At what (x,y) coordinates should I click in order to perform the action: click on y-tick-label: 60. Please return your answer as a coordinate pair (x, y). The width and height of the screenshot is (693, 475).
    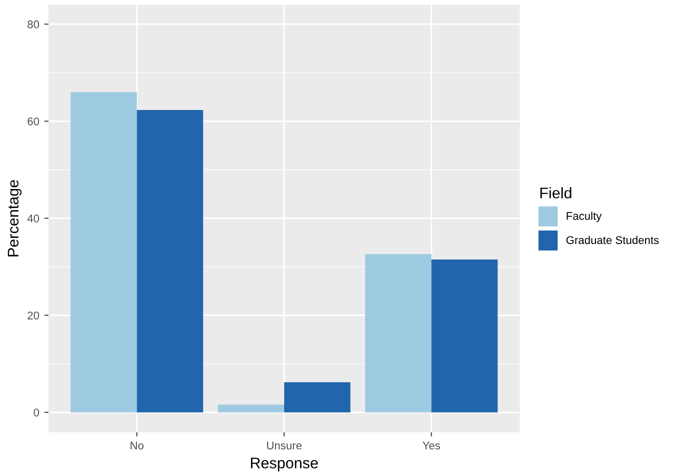
    Looking at the image, I should click on (34, 121).